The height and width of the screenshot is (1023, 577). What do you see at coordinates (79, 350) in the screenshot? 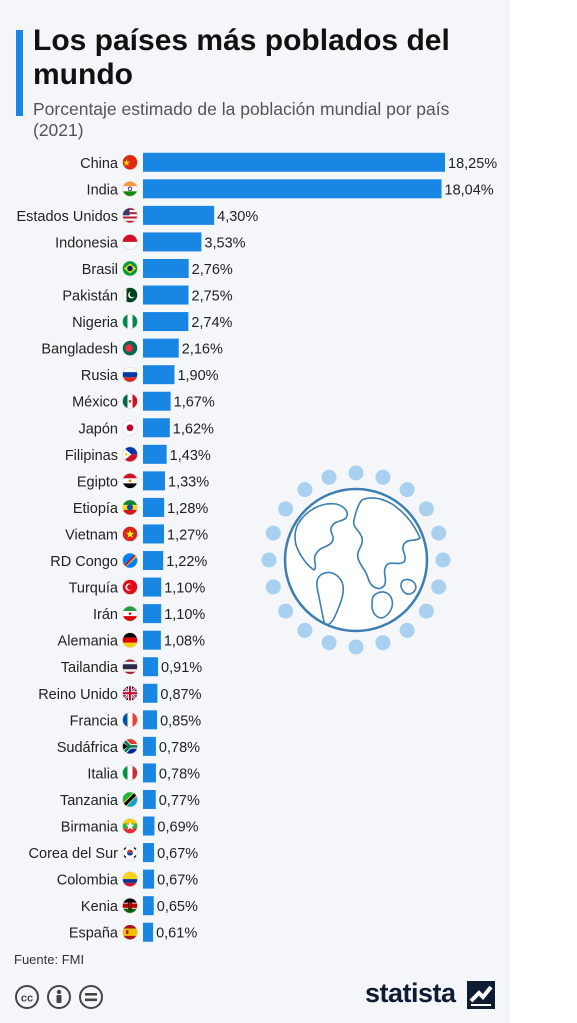
I see `category-label: Bangladesh` at bounding box center [79, 350].